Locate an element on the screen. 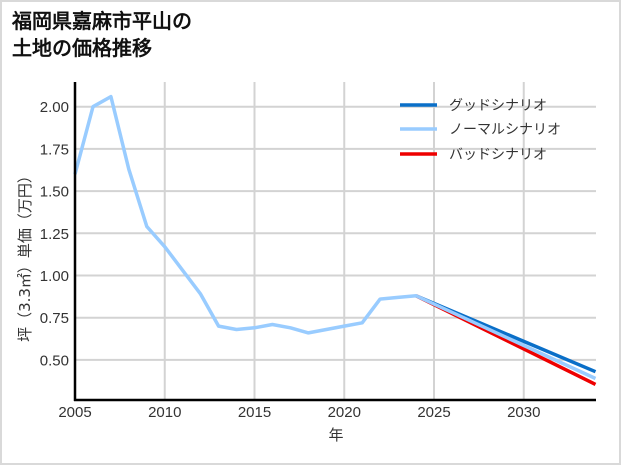 This screenshot has width=621, height=465. chart-title-line1: 福岡県嘉麻市平山の is located at coordinates (102, 21).